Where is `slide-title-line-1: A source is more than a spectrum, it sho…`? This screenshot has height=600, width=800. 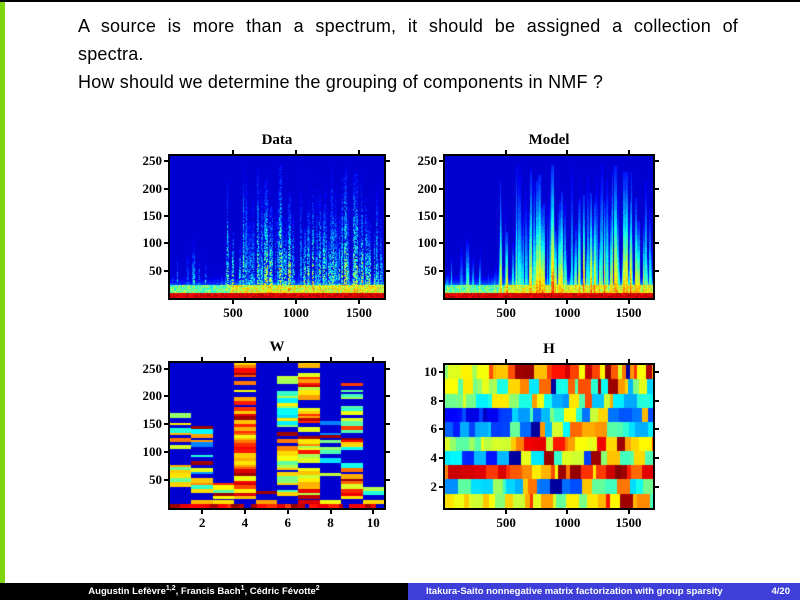
slide-title-line-1: A source is more than a spectrum, it sho… is located at coordinates (408, 26).